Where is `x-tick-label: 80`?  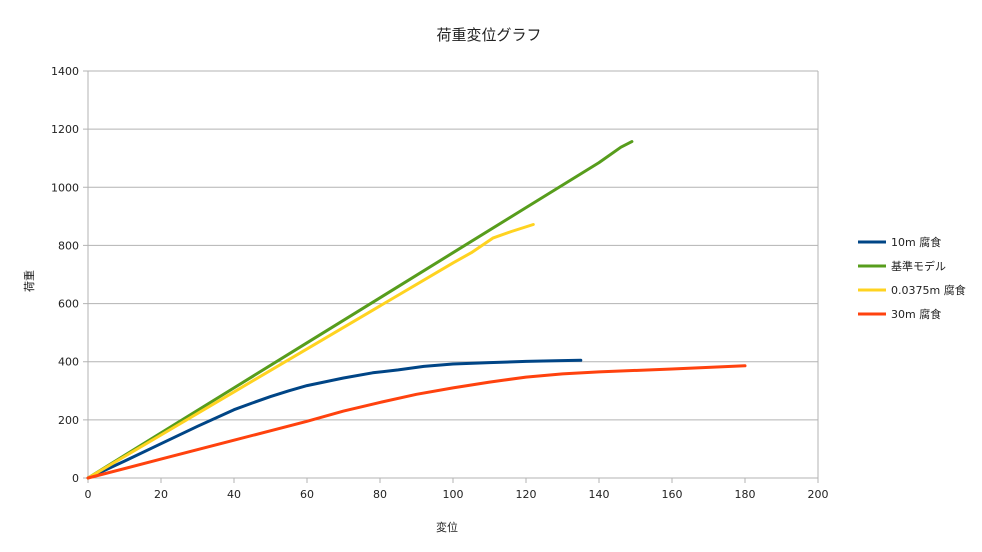 x-tick-label: 80 is located at coordinates (380, 494).